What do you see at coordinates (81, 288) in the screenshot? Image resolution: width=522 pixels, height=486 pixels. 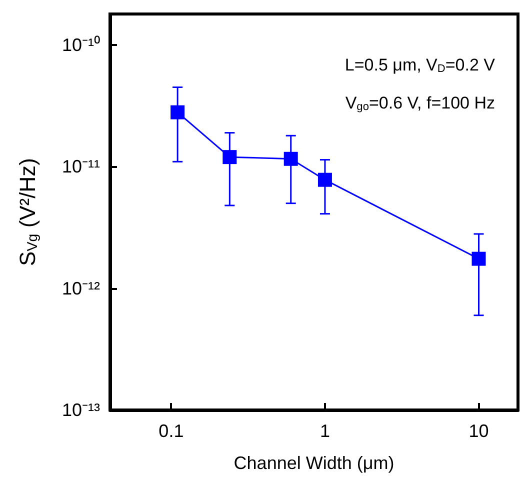 I see `y-tick-label: 10⁻¹²` at bounding box center [81, 288].